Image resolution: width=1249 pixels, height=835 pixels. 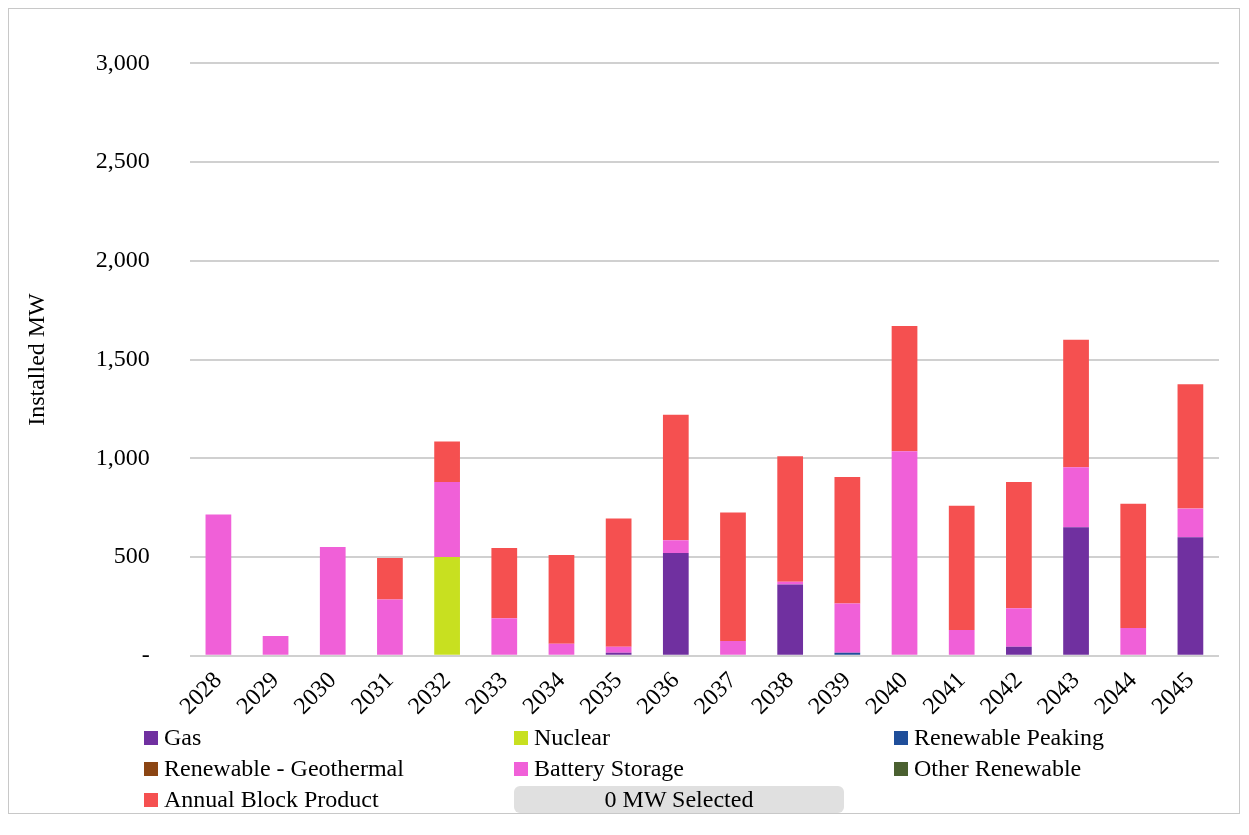 I want to click on legend-label: Renewable Peaking, so click(x=1009, y=737).